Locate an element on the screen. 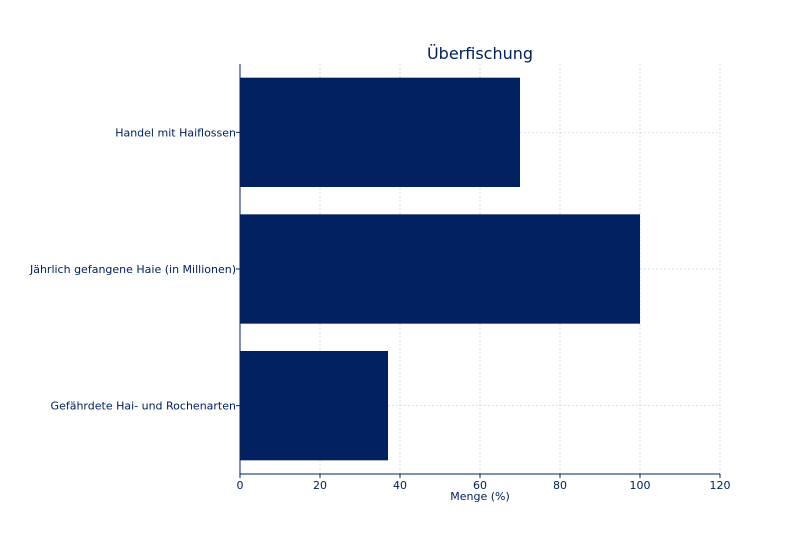  x-tick-label: 0 is located at coordinates (240, 485).